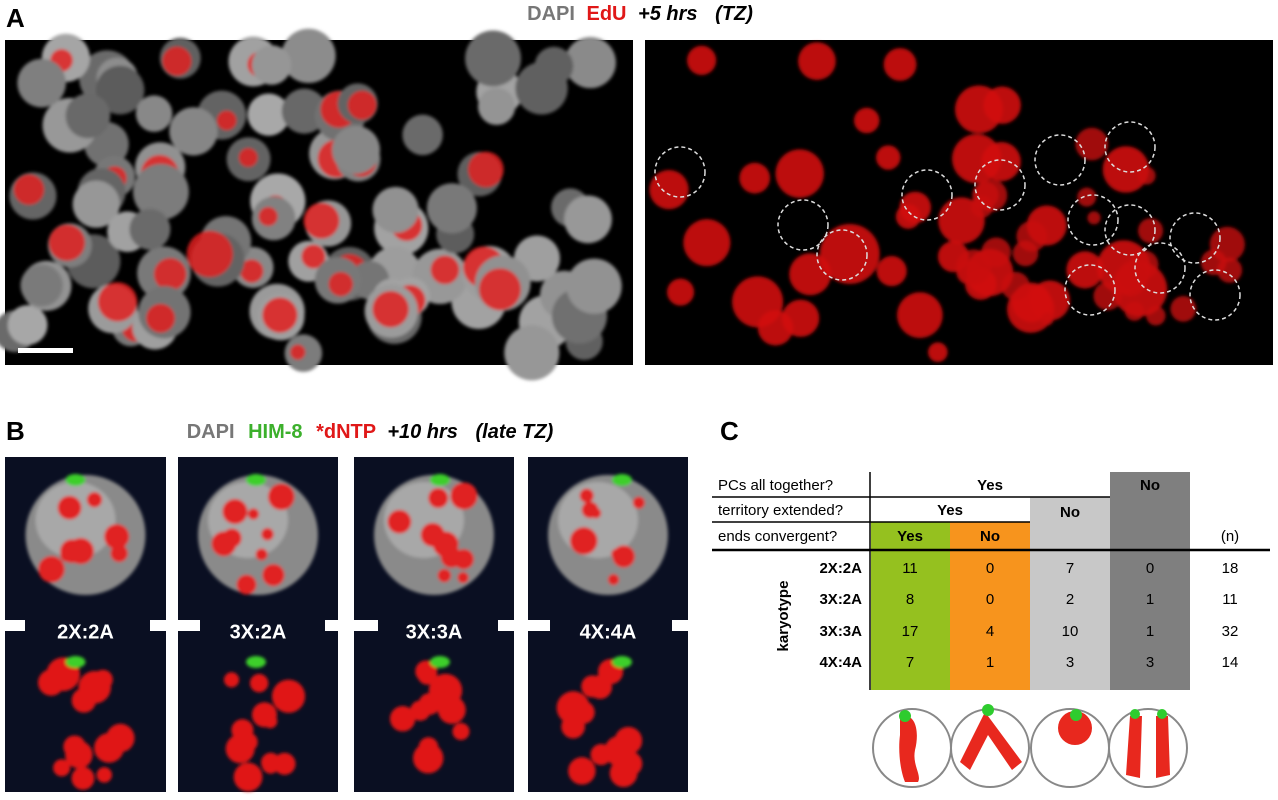 This screenshot has height=800, width=1278. What do you see at coordinates (211, 432) in the screenshot?
I see `title-part: DAPI` at bounding box center [211, 432].